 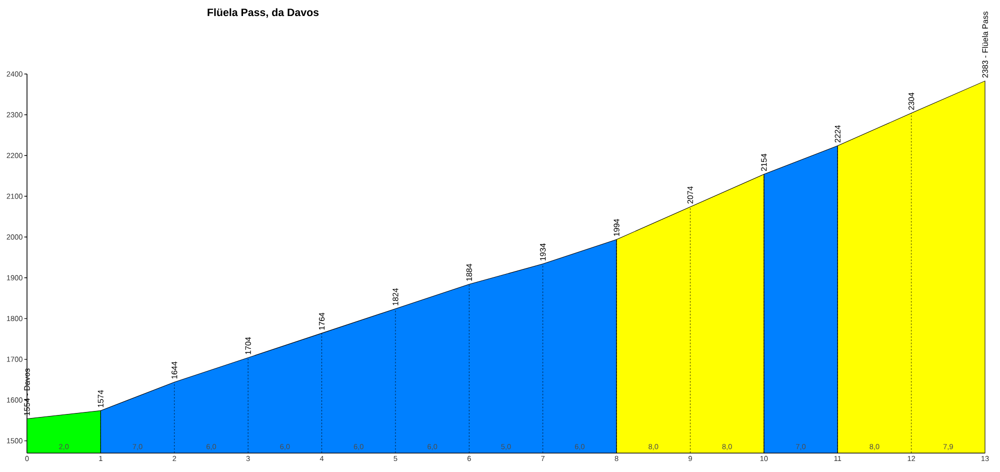 I want to click on annotation: 2154, so click(x=764, y=162).